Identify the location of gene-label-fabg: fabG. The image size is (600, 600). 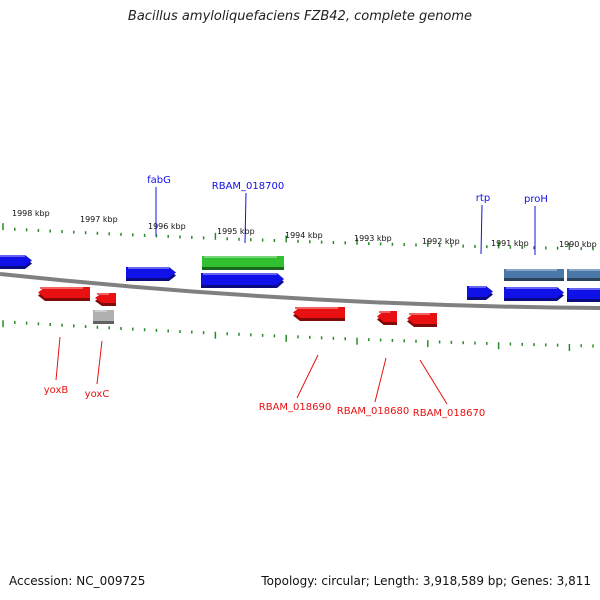
(159, 180).